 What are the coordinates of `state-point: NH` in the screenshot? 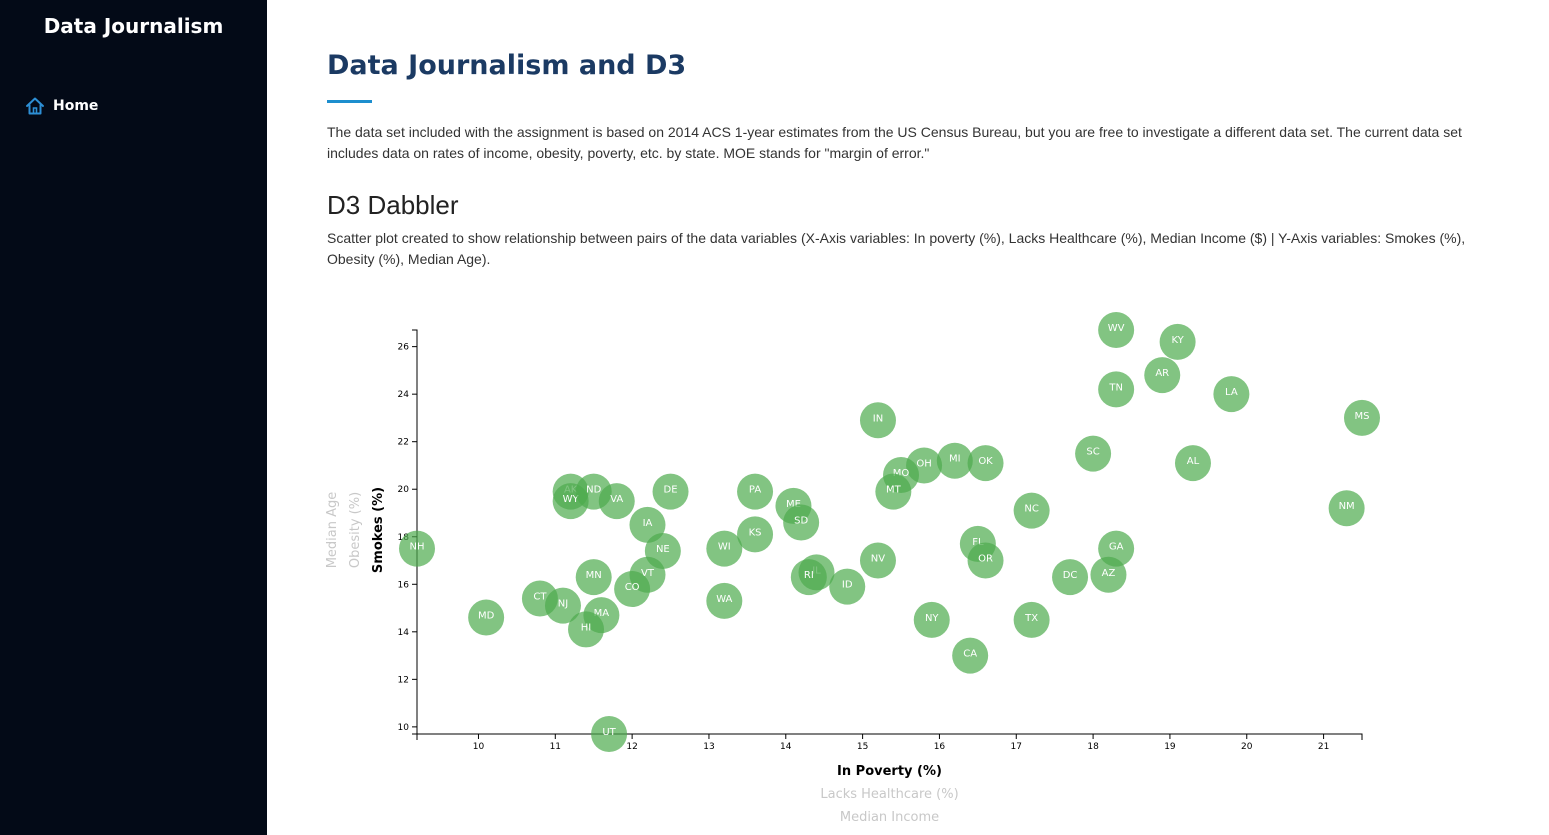 It's located at (417, 548).